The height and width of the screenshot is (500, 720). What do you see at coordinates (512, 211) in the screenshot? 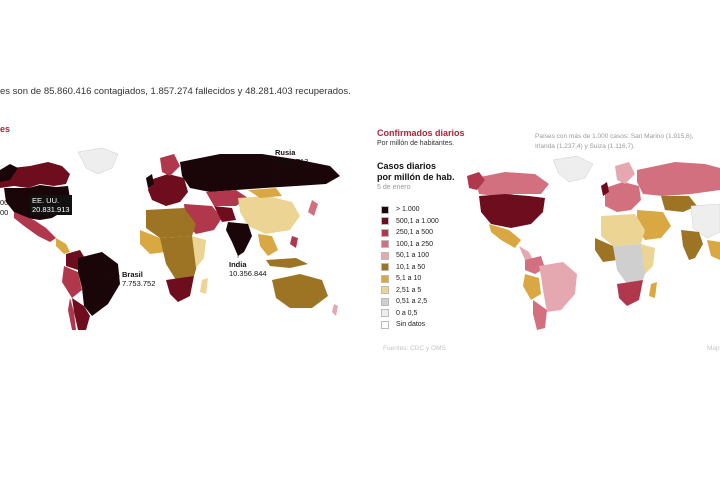
I see `usa-shape` at bounding box center [512, 211].